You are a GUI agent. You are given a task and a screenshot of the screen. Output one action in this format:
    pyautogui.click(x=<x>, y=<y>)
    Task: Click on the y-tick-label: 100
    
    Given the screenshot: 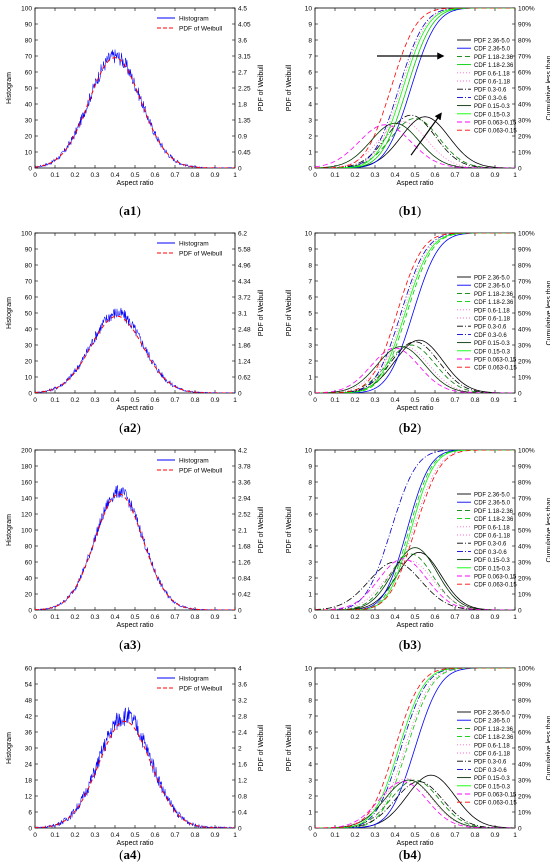 What is the action you would take?
    pyautogui.click(x=26, y=233)
    